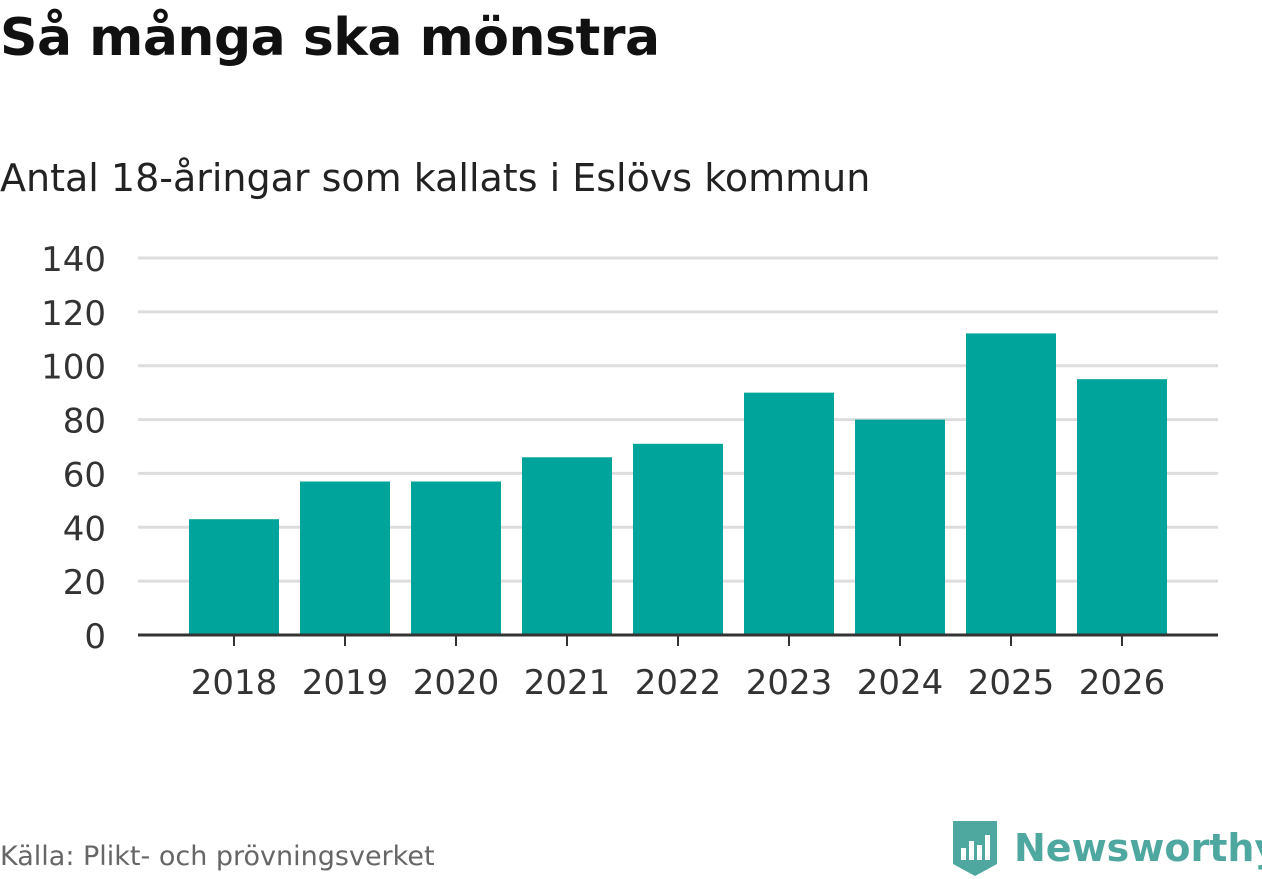 This screenshot has height=879, width=1262. I want to click on bar-2026, so click(1122, 507).